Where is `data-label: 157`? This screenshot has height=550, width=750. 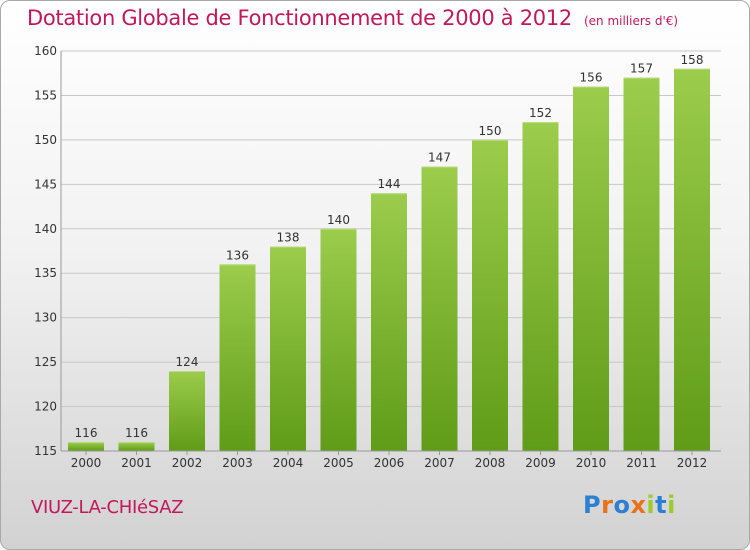 data-label: 157 is located at coordinates (641, 69).